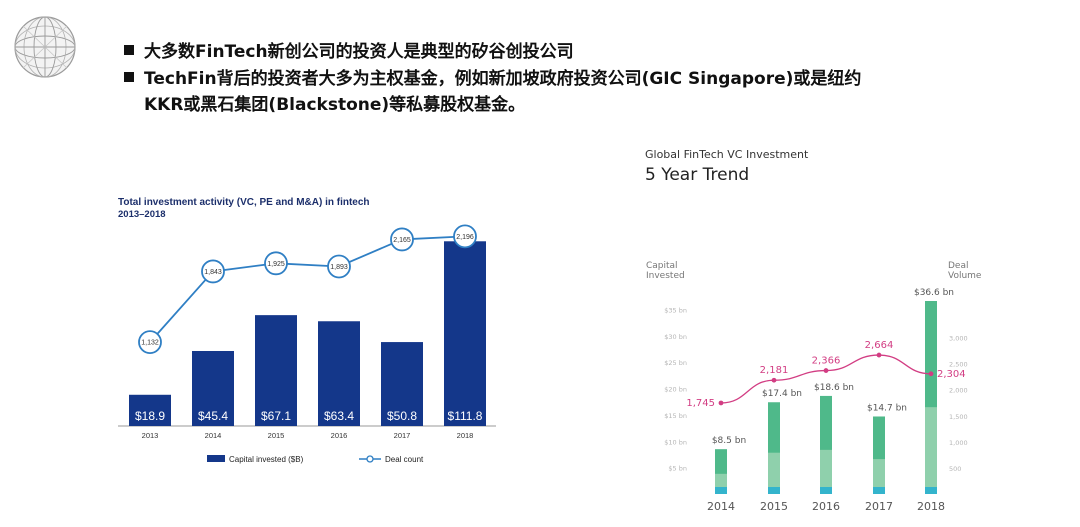 This screenshot has width=1080, height=527. I want to click on chart1-xtick-2018: 2018, so click(465, 435).